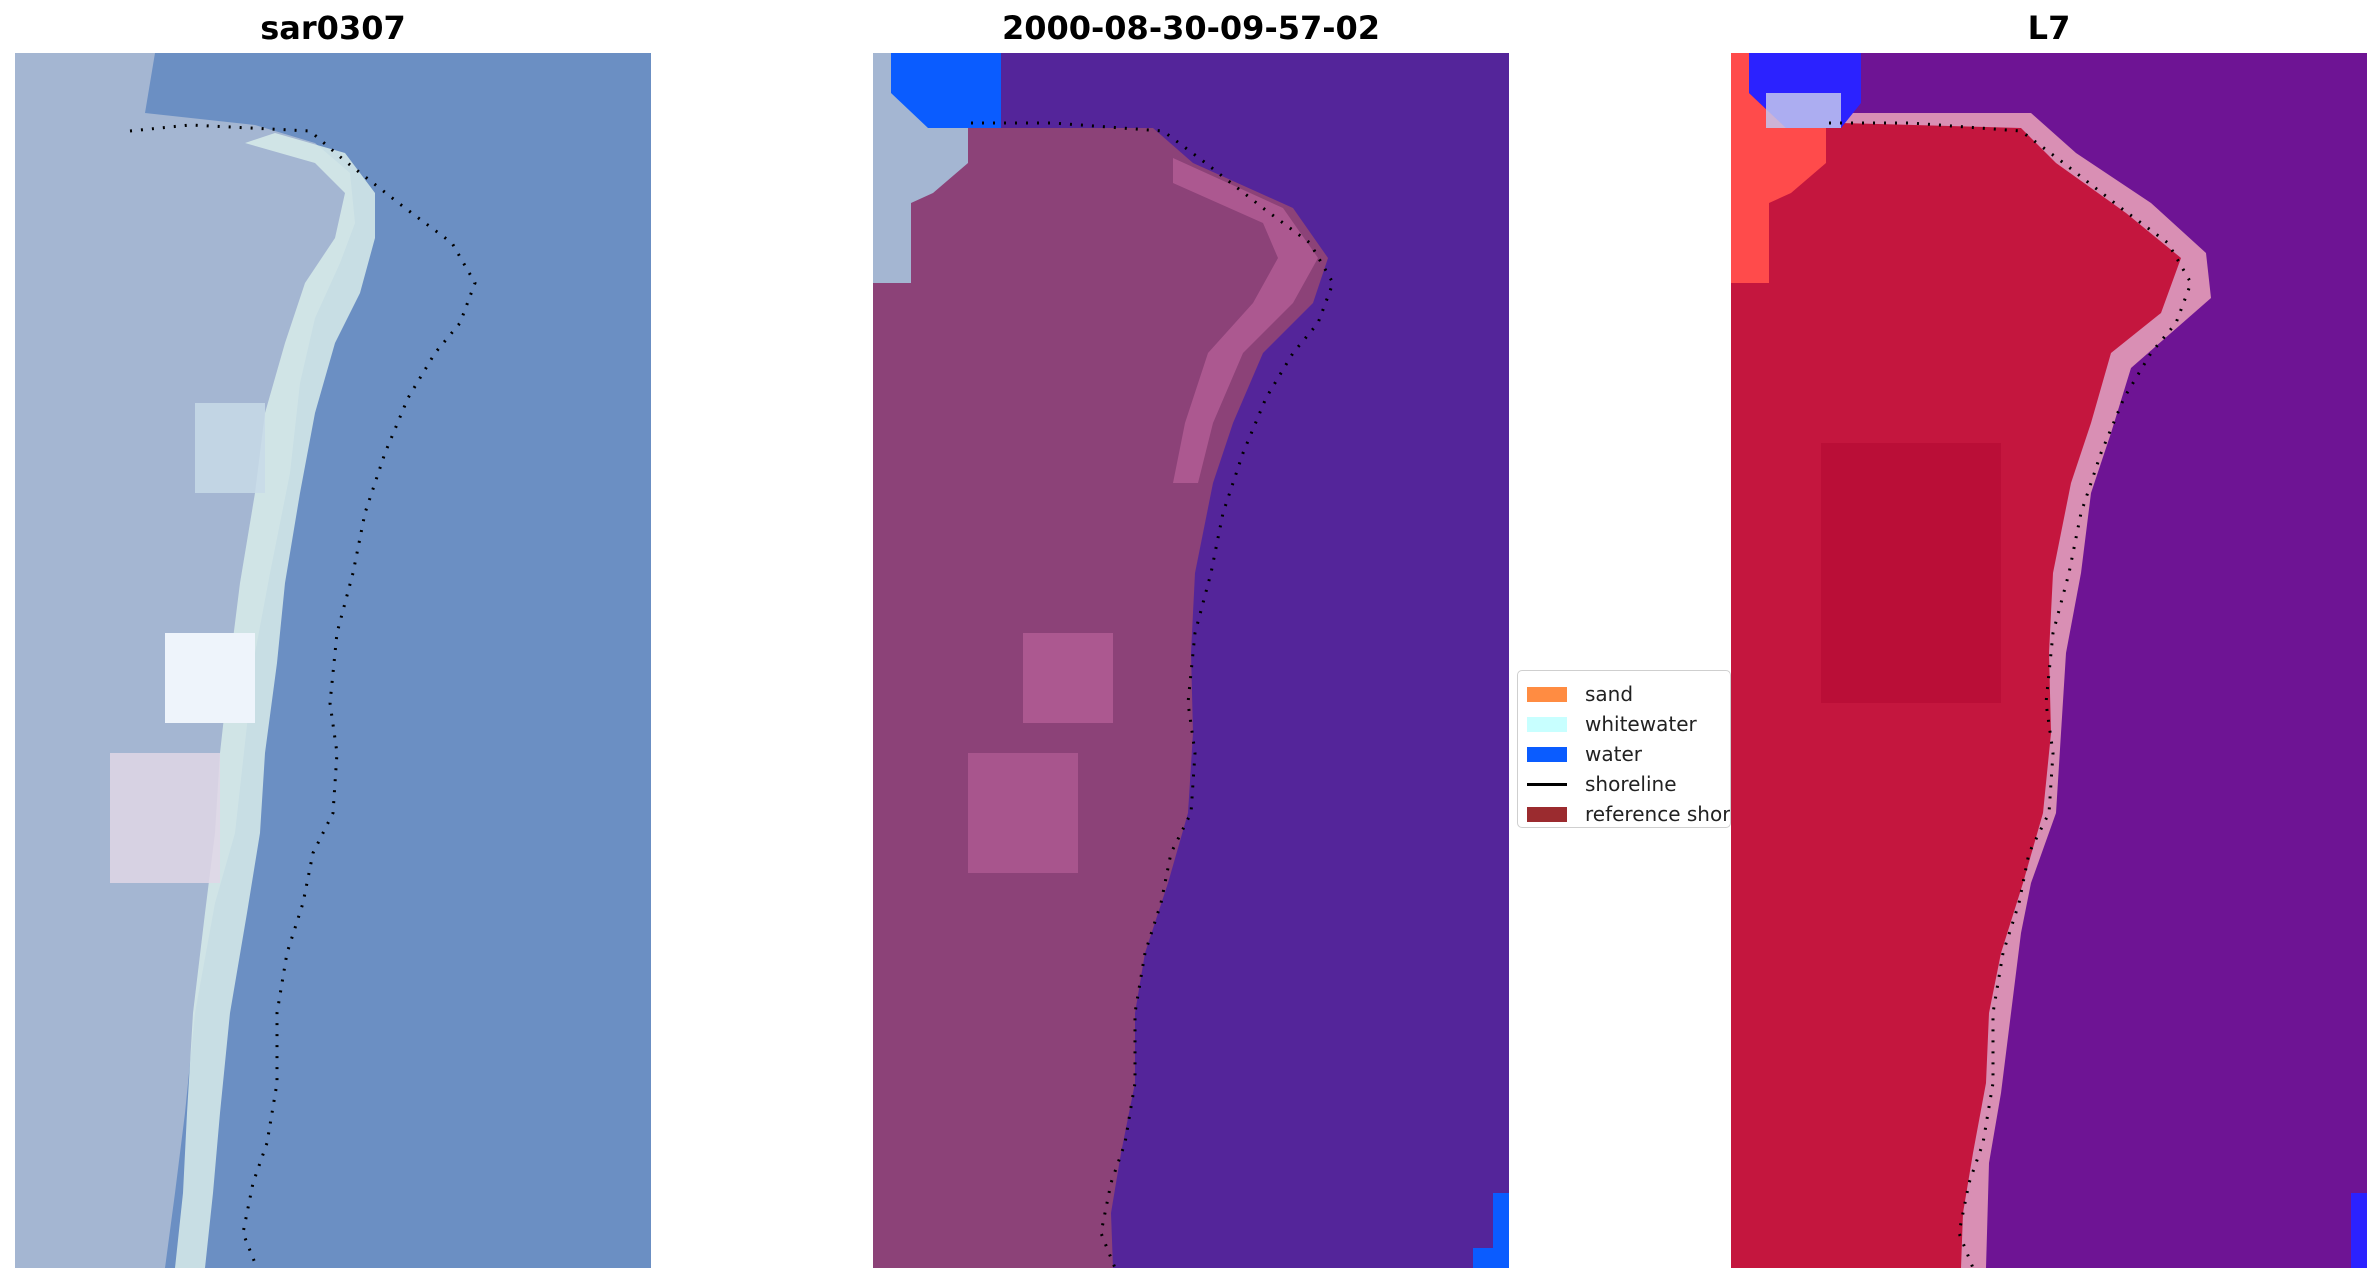 The image size is (2380, 1283). I want to click on legend-item-whitewater: whitewater, so click(1624, 724).